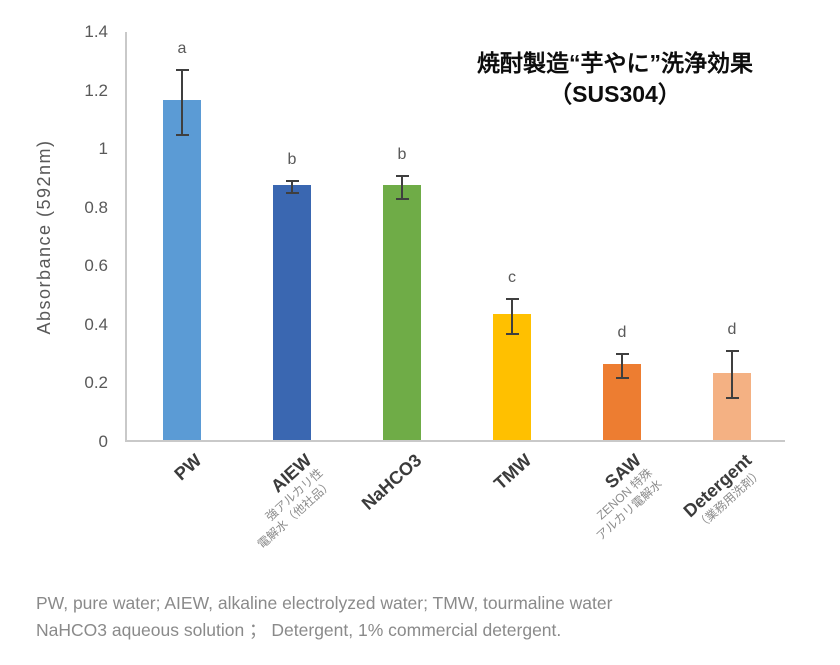  I want to click on bar-nahco3, so click(402, 312).